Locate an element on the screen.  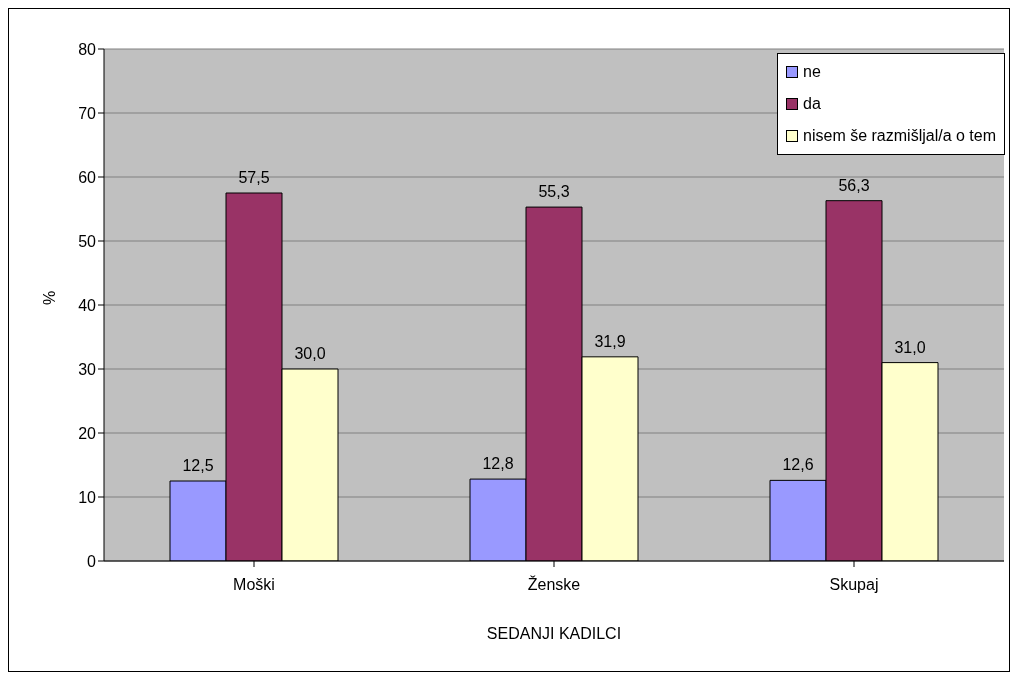
data-label: 31,9 is located at coordinates (610, 341).